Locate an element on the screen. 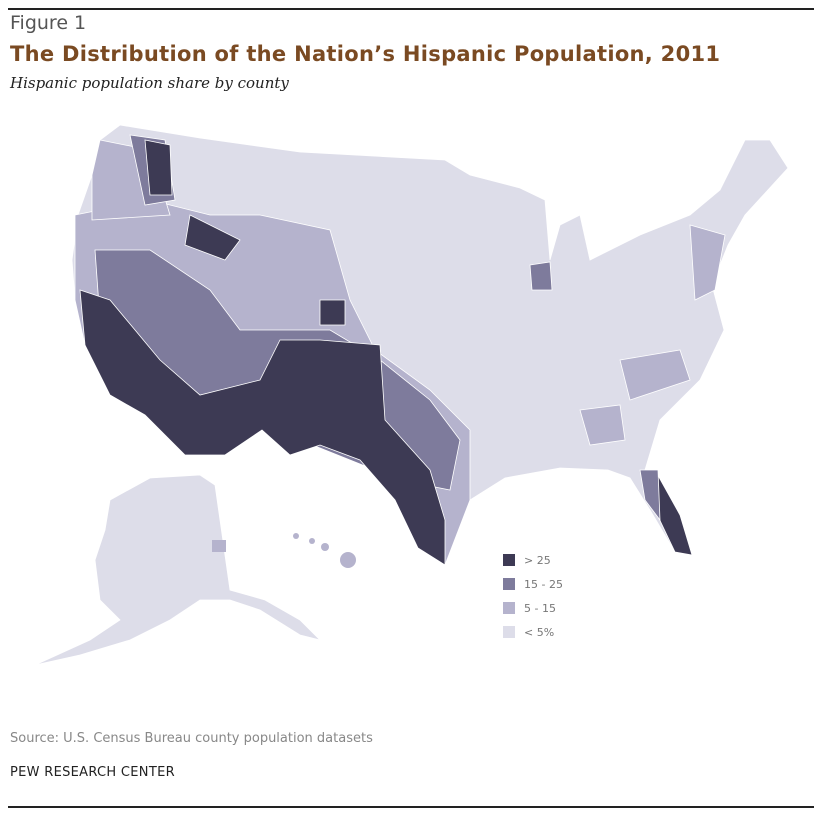 The image size is (822, 816). legend-label: > 25 is located at coordinates (537, 560).